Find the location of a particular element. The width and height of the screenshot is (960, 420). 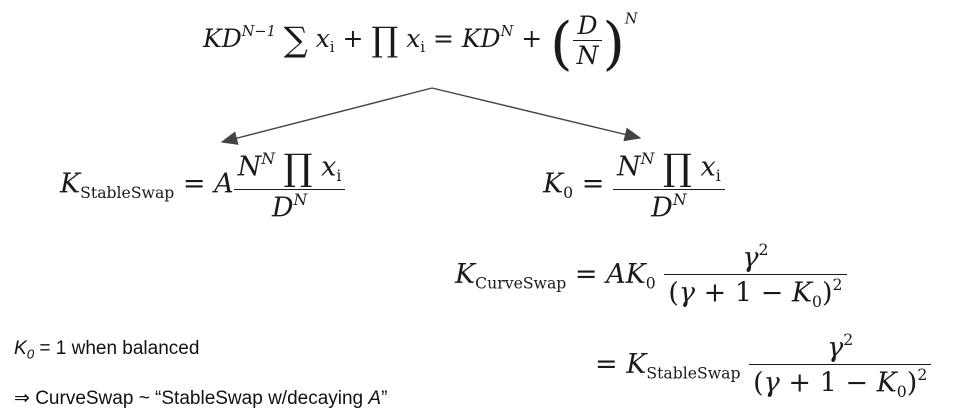

conclusion-prefix: ⇒ CurveSwap ~ “StableSwap w/decaying is located at coordinates (191, 398).